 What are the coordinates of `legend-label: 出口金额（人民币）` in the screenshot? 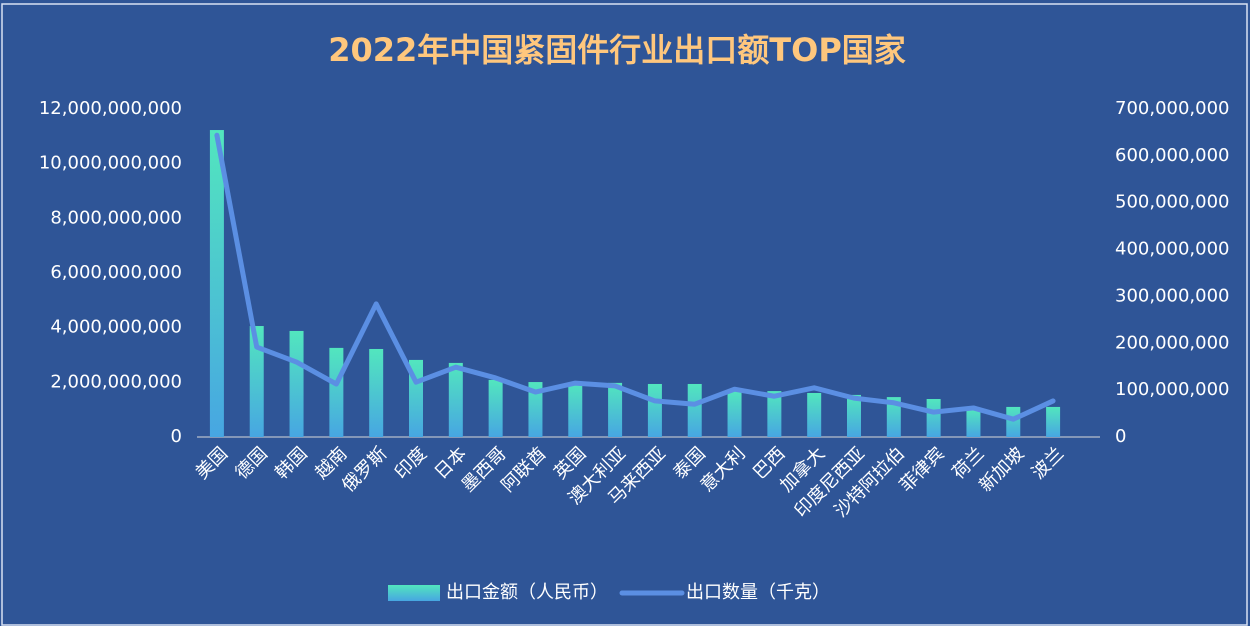 It's located at (527, 592).